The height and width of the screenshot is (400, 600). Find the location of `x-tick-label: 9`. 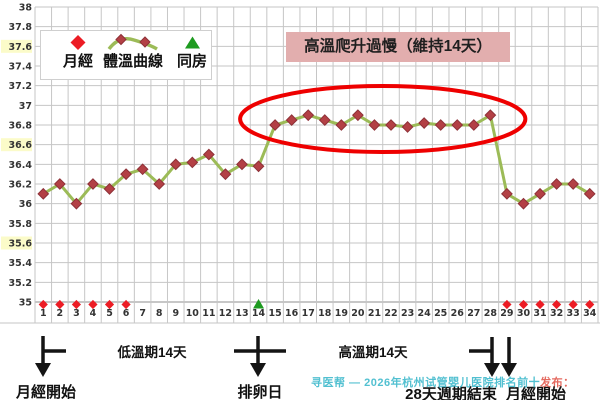

x-tick-label: 9 is located at coordinates (175, 313).